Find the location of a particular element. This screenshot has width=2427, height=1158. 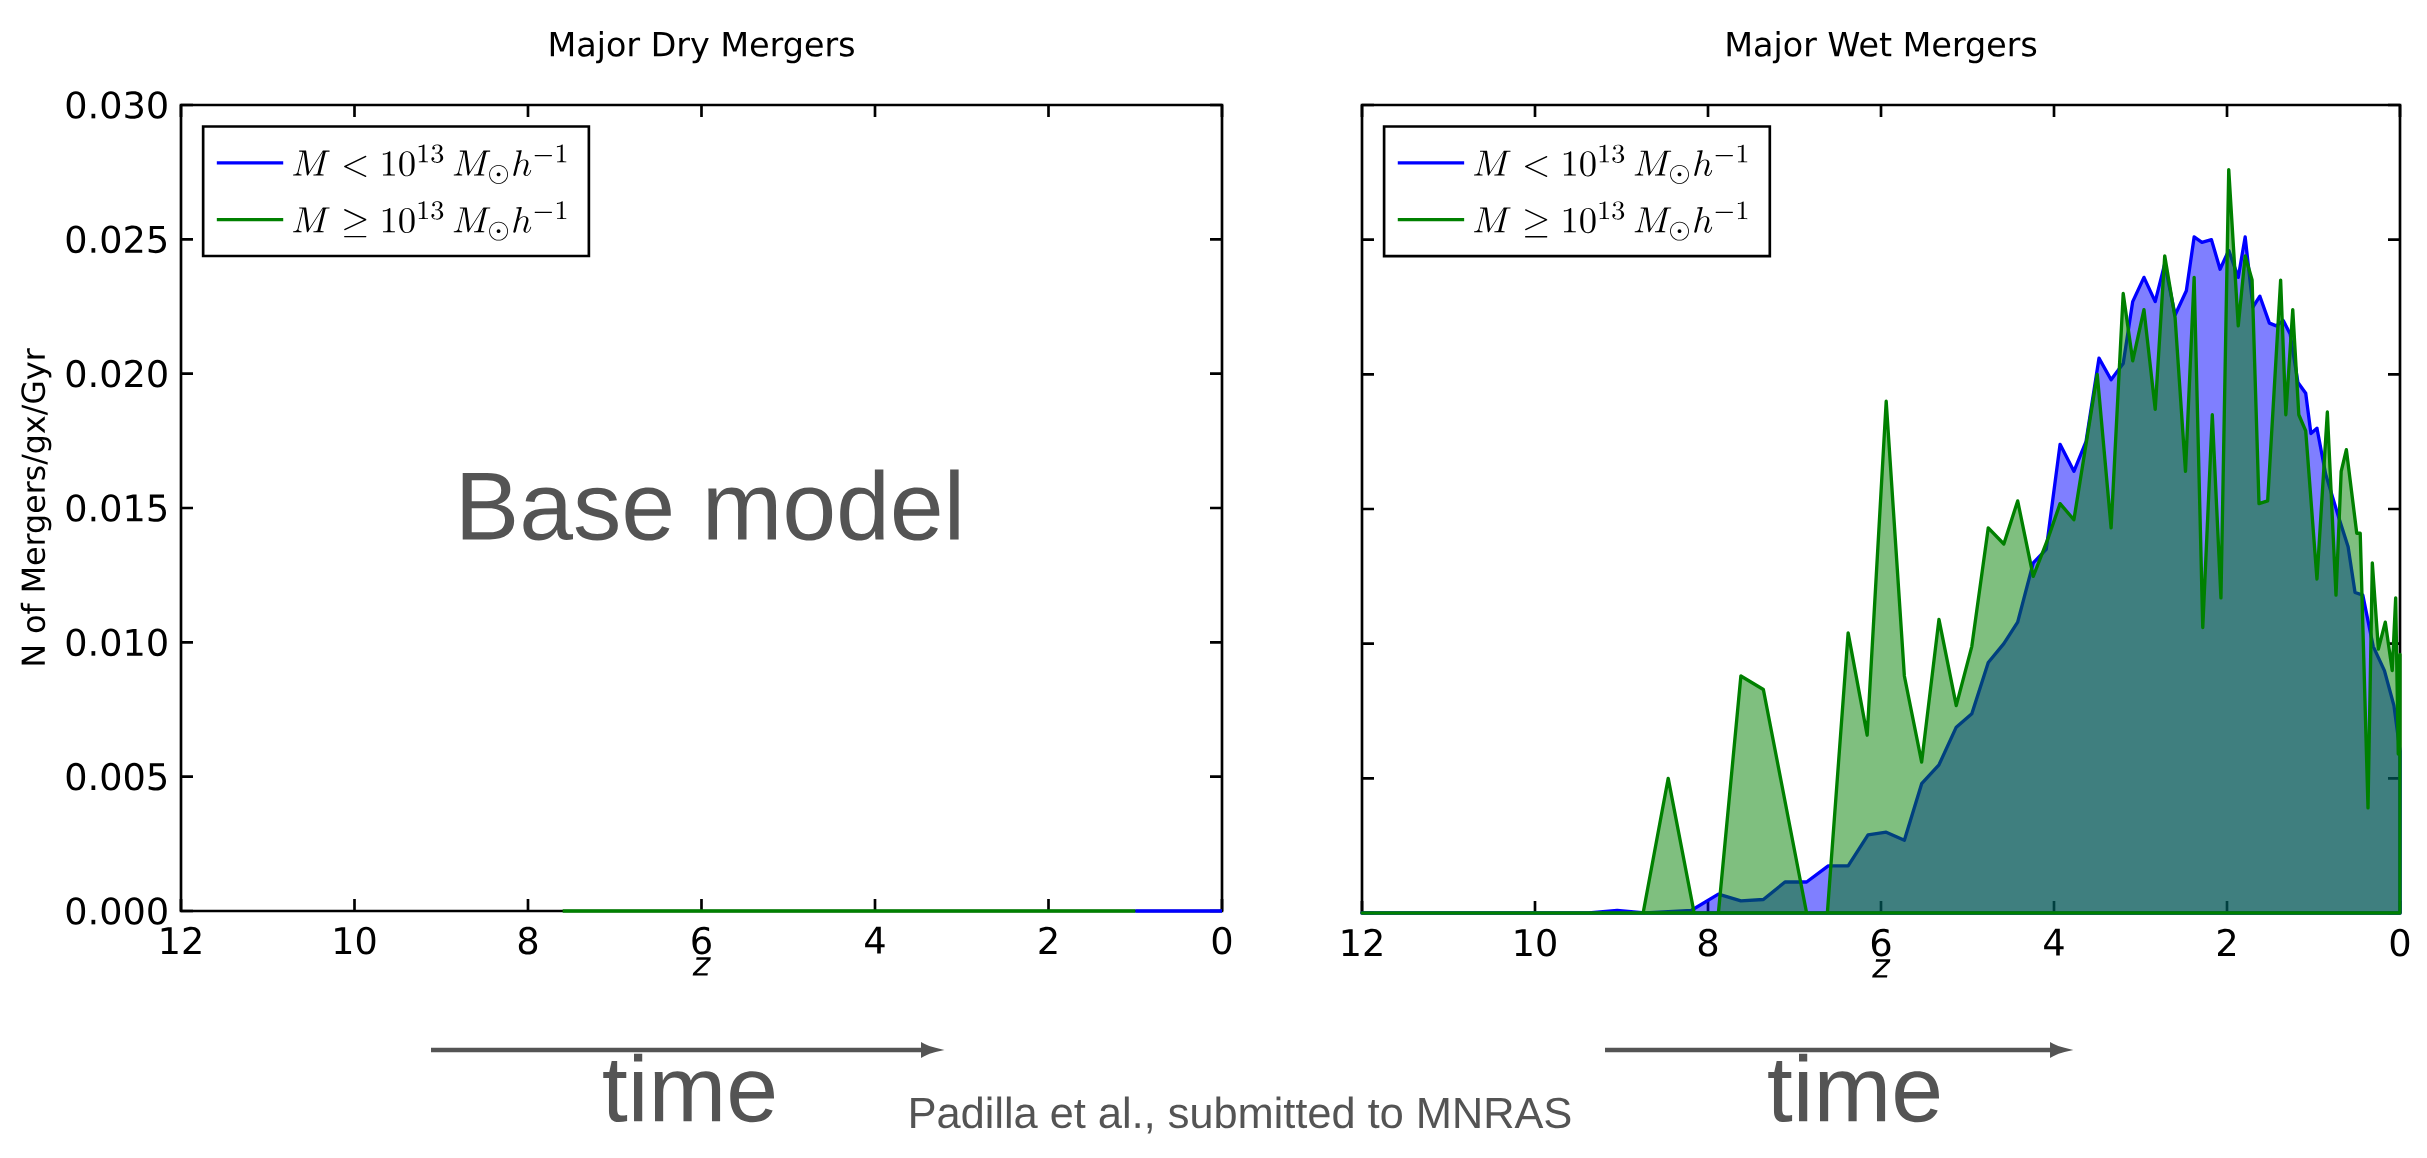

y-tick-label: 0.005 is located at coordinates (116, 776).